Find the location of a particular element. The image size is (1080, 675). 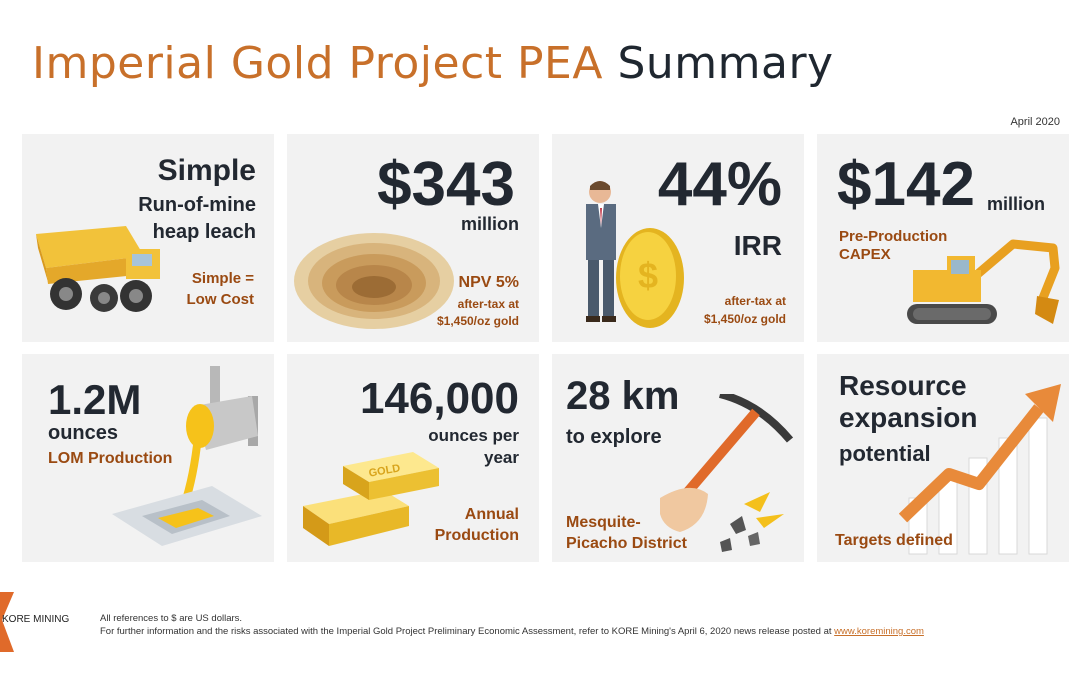

card5-unit: ounces is located at coordinates (83, 433).